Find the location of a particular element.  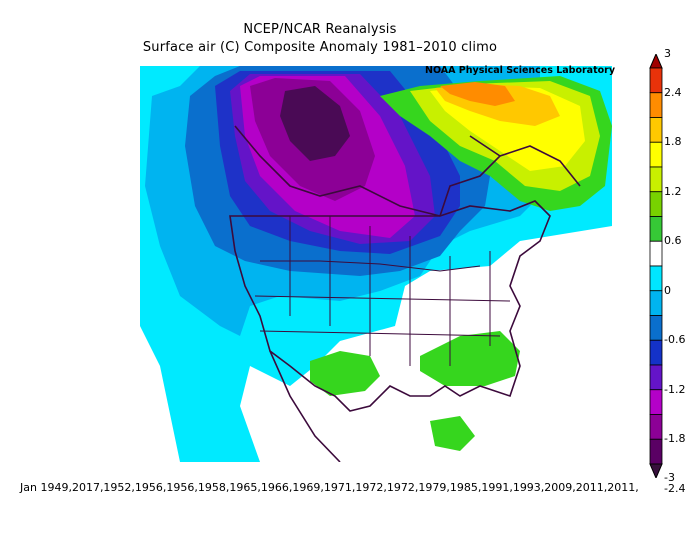

colorbar-bottom-arrow is located at coordinates (656, 470).